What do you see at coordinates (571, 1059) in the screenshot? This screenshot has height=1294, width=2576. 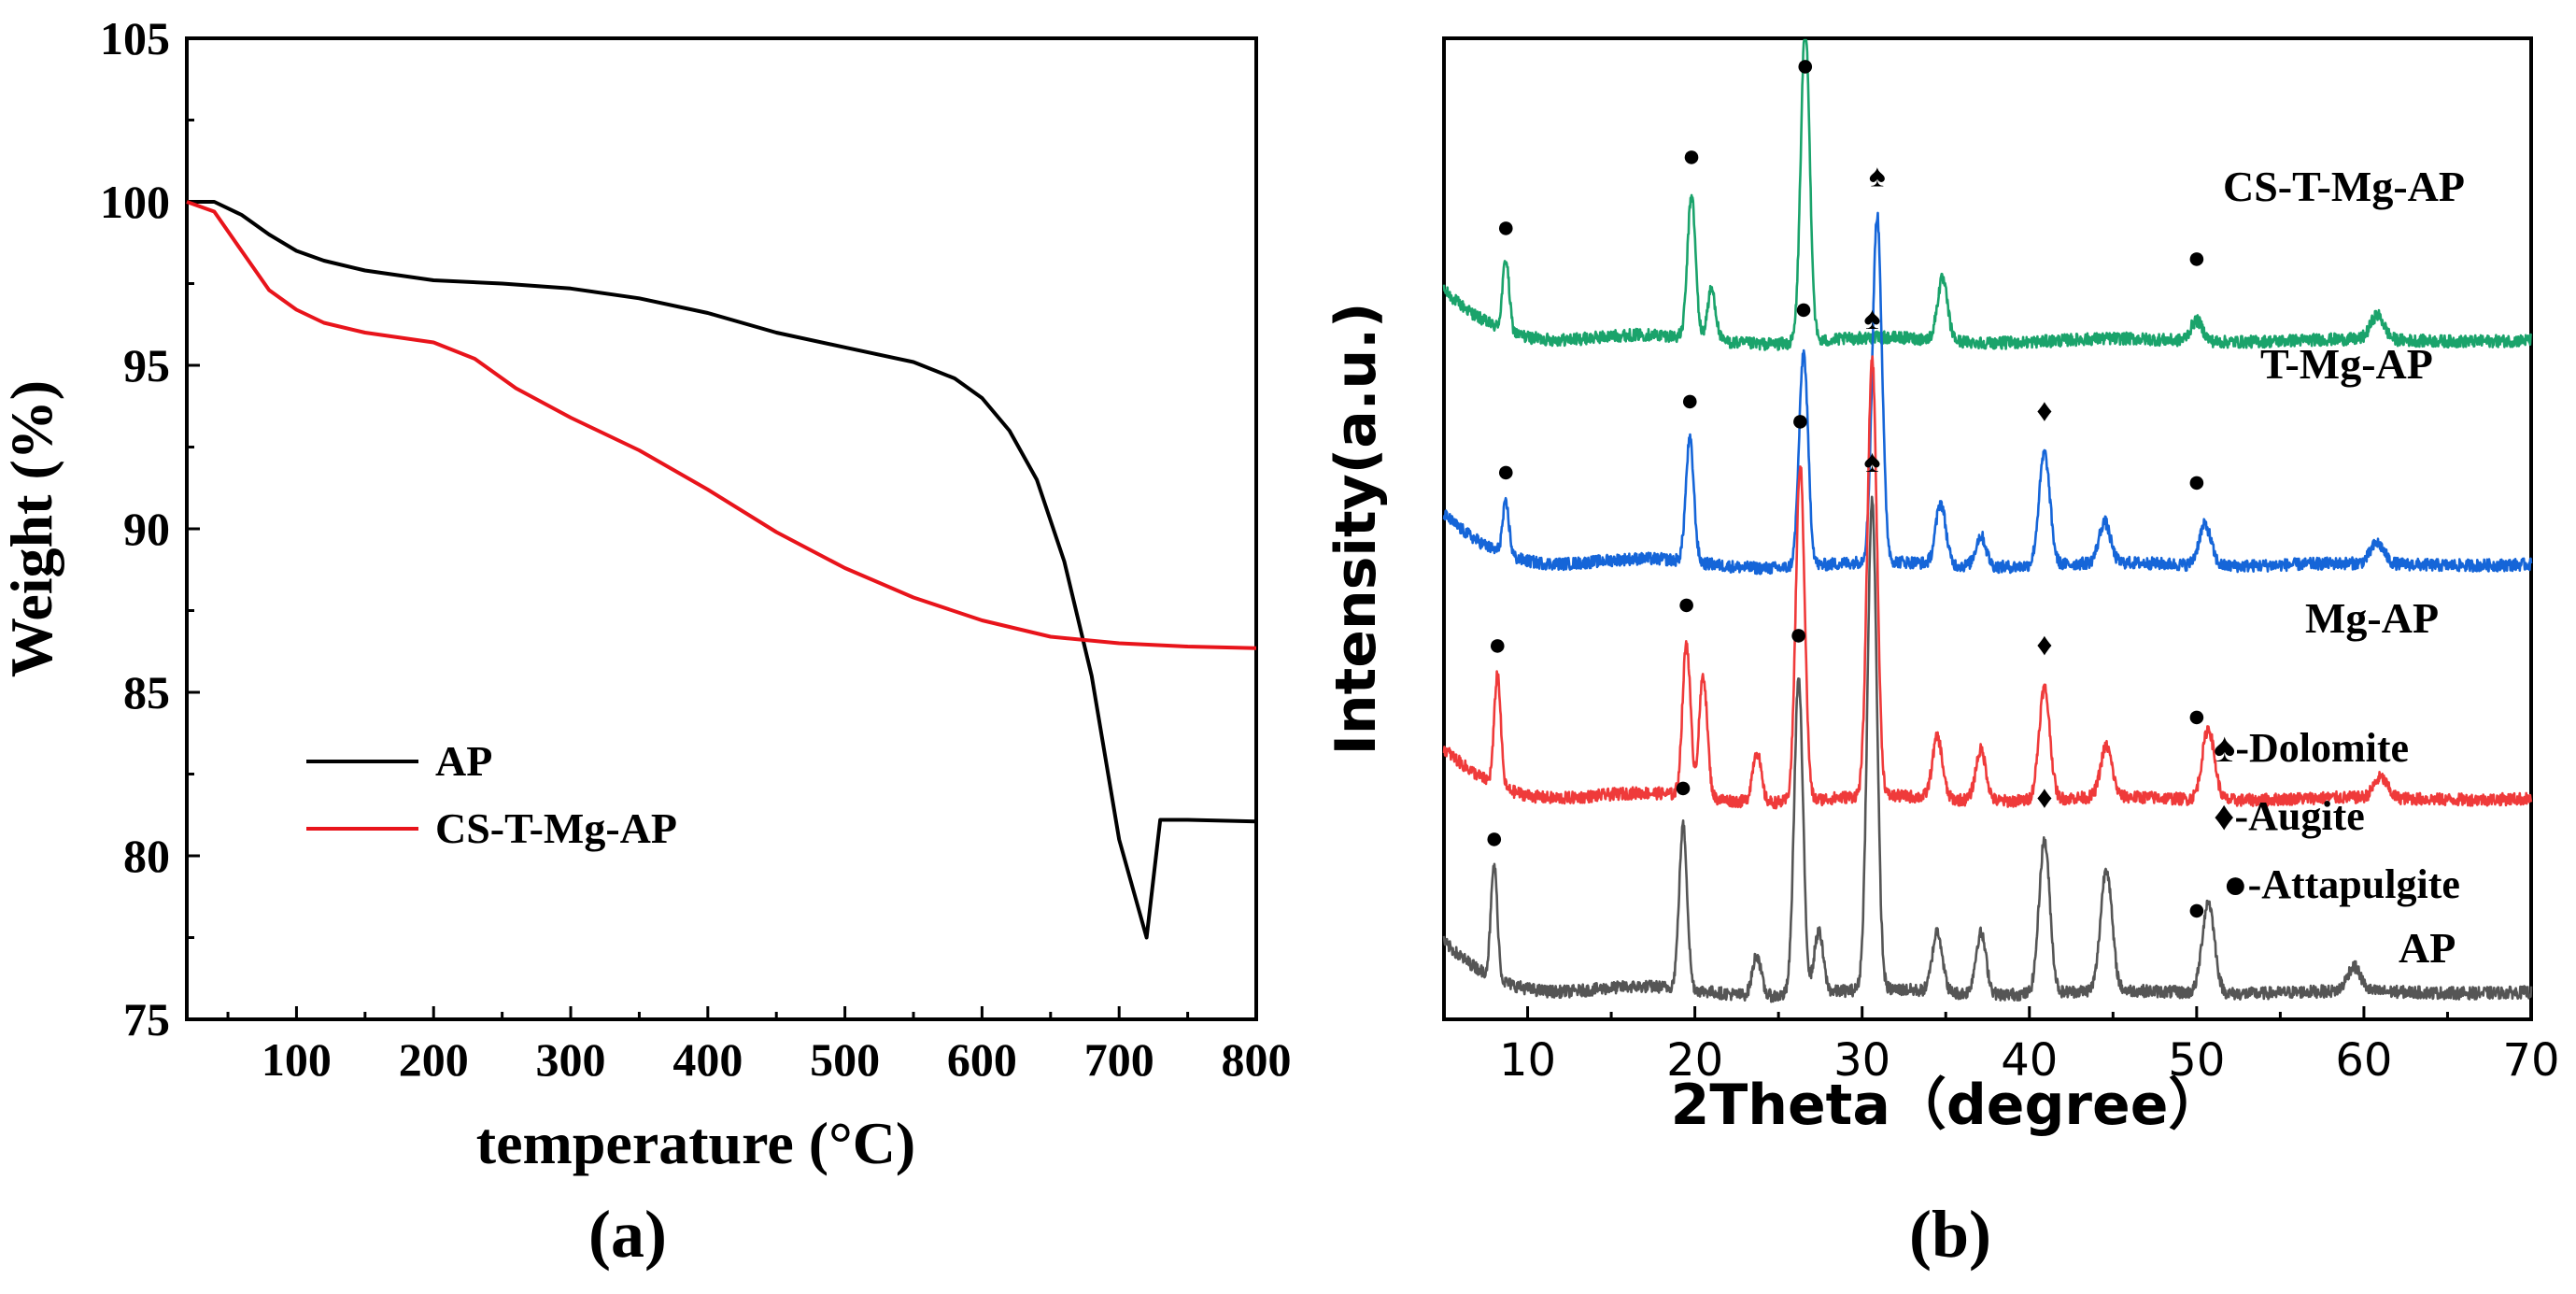 I see `a-x-tick-label: 300` at bounding box center [571, 1059].